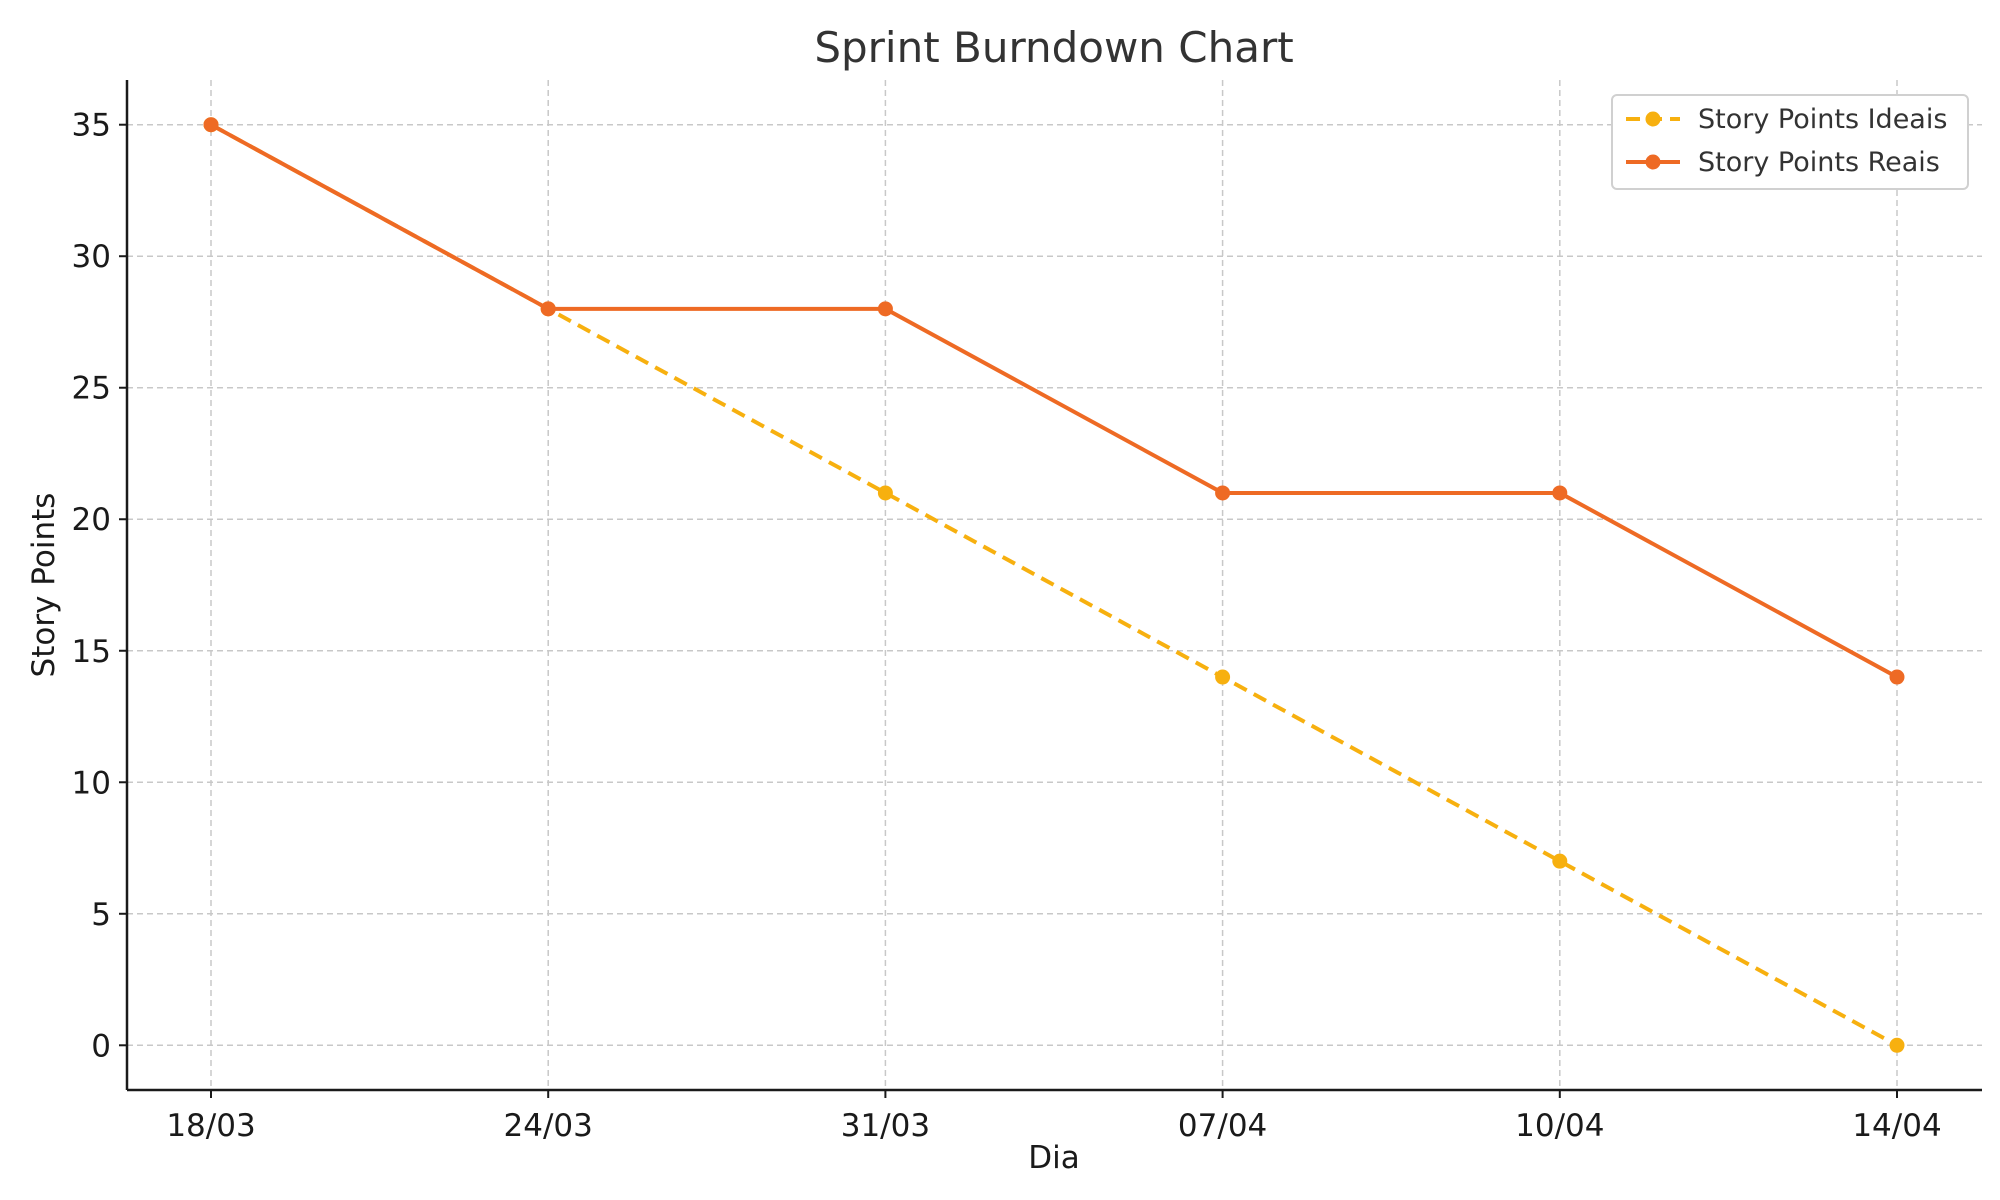  What do you see at coordinates (91, 783) in the screenshot?
I see `y-tick-label: 10` at bounding box center [91, 783].